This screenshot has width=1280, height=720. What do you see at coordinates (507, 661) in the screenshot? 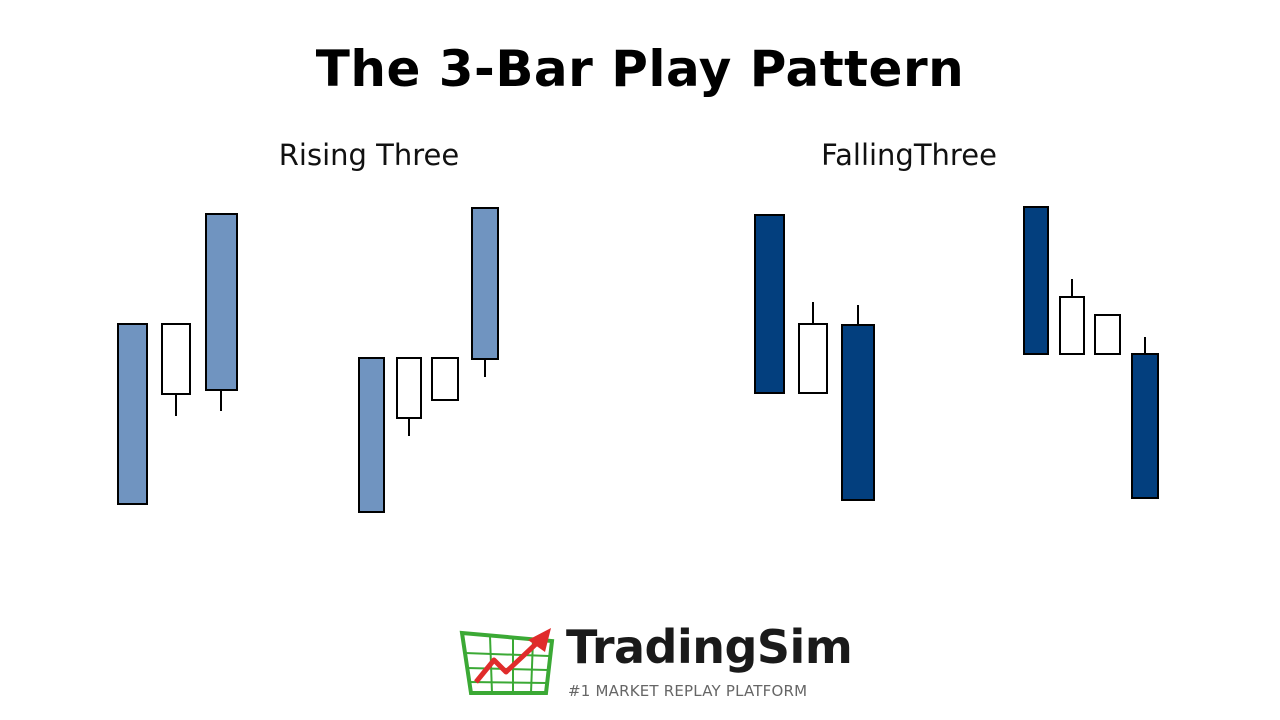
I see `tradingsim-logo-icon` at bounding box center [507, 661].